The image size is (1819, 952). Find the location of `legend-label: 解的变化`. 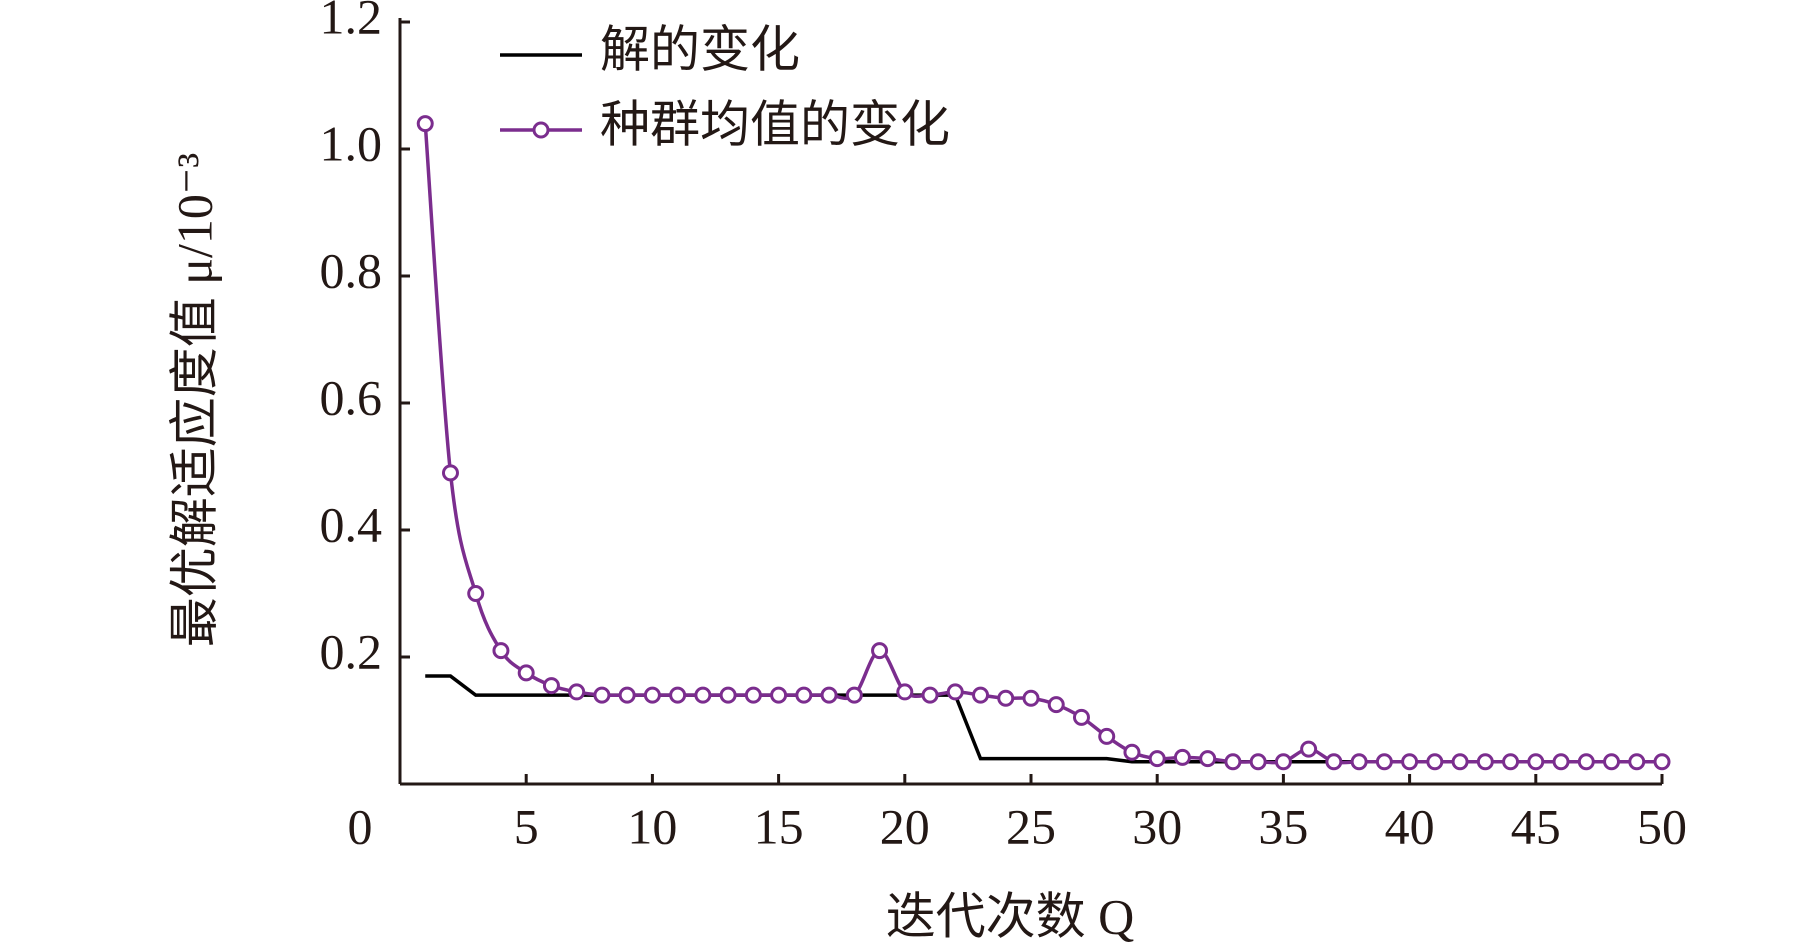

legend-label: 解的变化 is located at coordinates (700, 49).